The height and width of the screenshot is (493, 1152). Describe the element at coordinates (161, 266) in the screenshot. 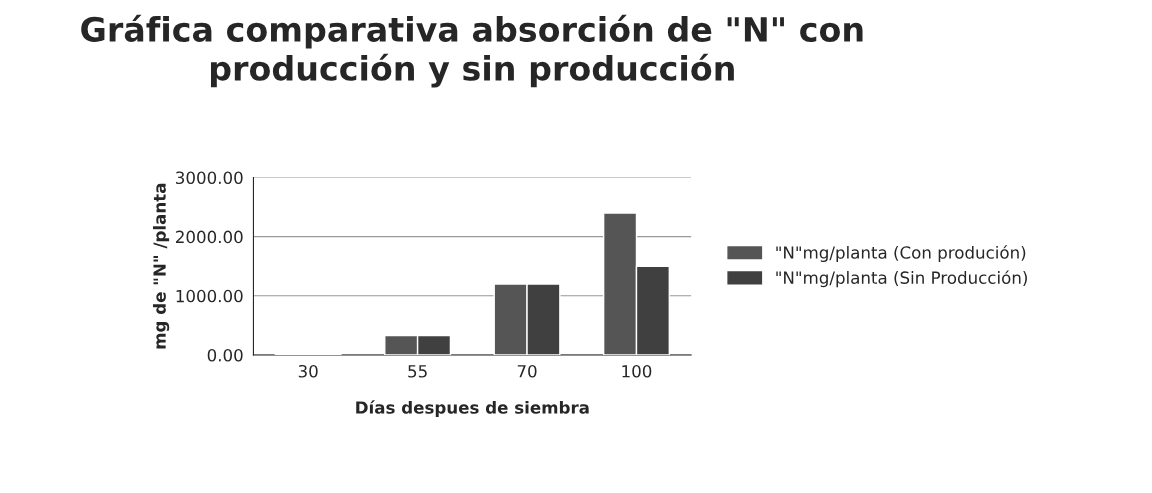

I see `y-axis-title: mg de "N" /planta` at that location.